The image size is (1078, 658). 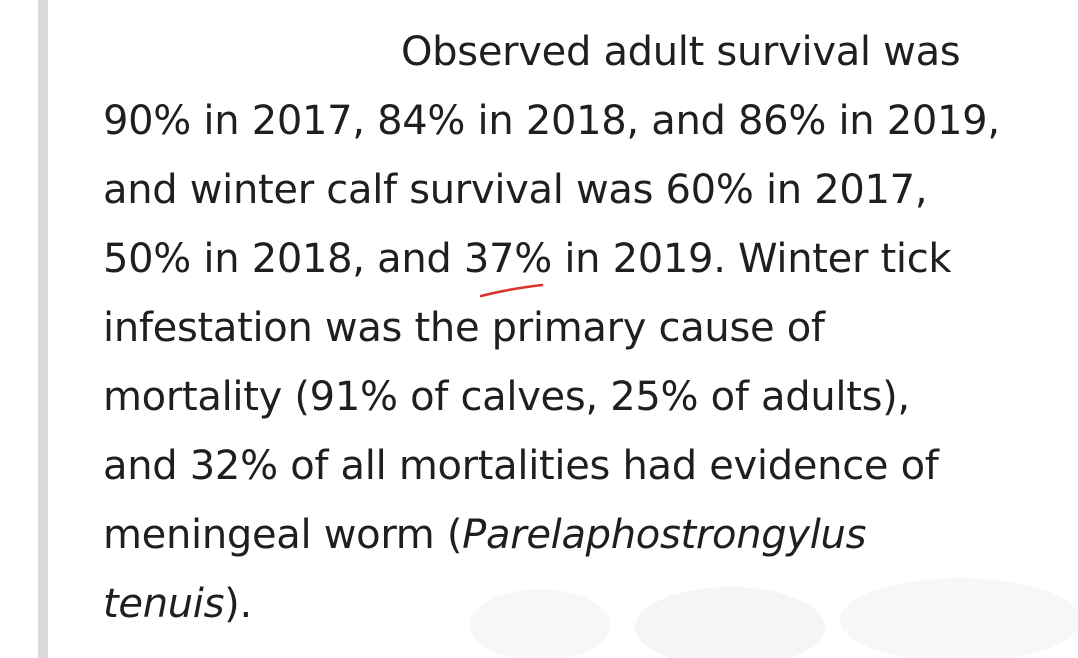 I want to click on red-underline-annotation, so click(x=511, y=290).